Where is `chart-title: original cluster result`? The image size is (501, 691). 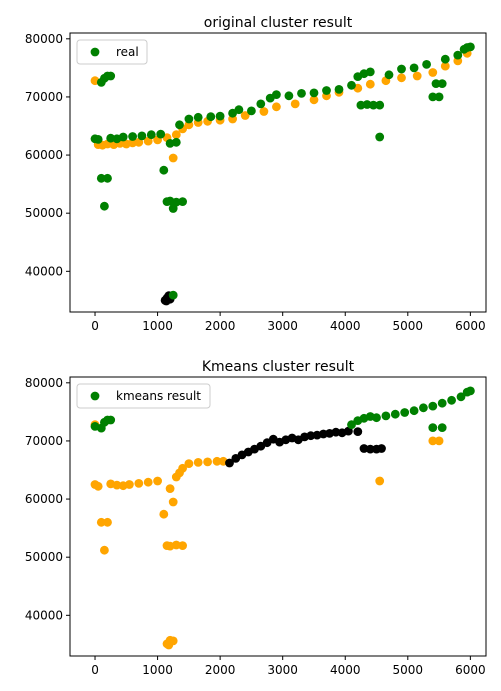
chart-title: original cluster result is located at coordinates (278, 23).